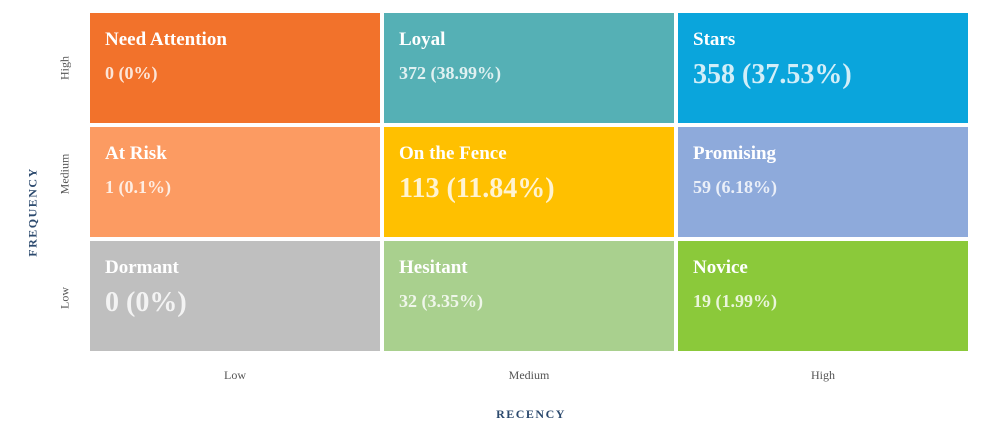 The height and width of the screenshot is (436, 999). I want to click on segment-value: 113 (11.84%), so click(477, 188).